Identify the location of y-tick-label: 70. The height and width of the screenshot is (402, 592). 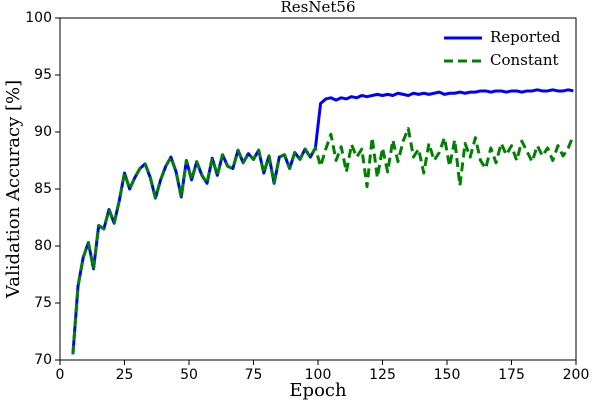
(43, 360).